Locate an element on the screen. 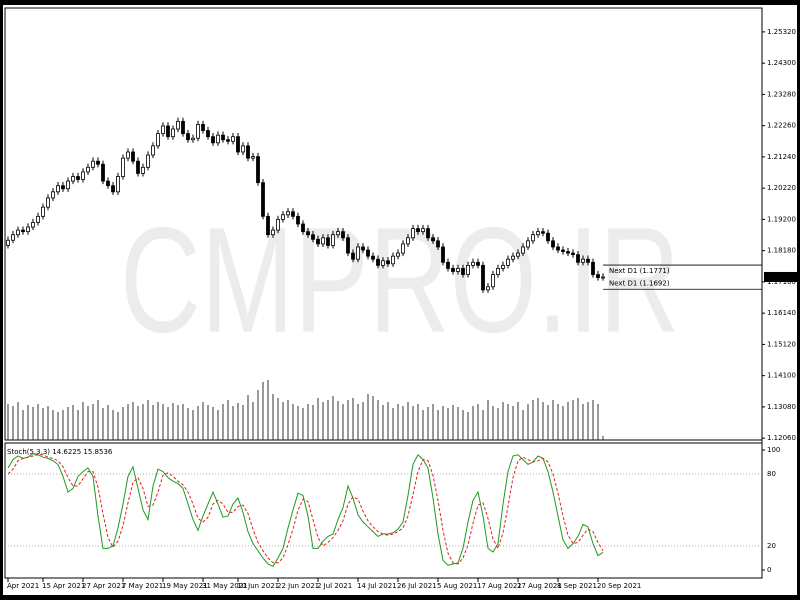  x-tick-label: 22 Jun 2021 is located at coordinates (298, 586).